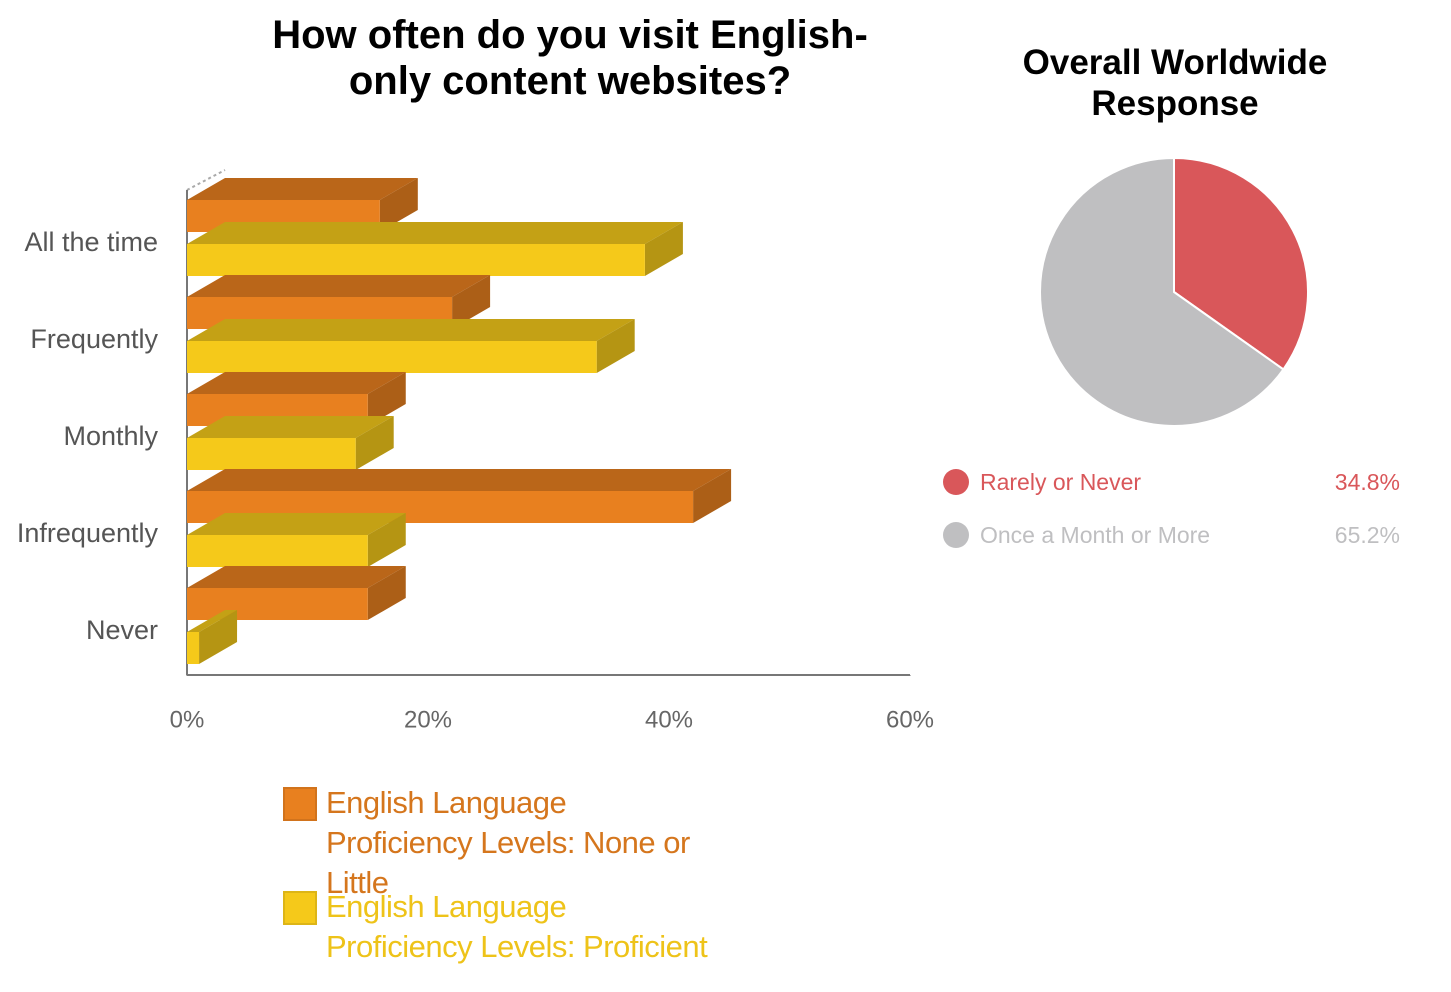 Image resolution: width=1451 pixels, height=992 pixels. What do you see at coordinates (1095, 535) in the screenshot?
I see `legend-label: Once a Month or More` at bounding box center [1095, 535].